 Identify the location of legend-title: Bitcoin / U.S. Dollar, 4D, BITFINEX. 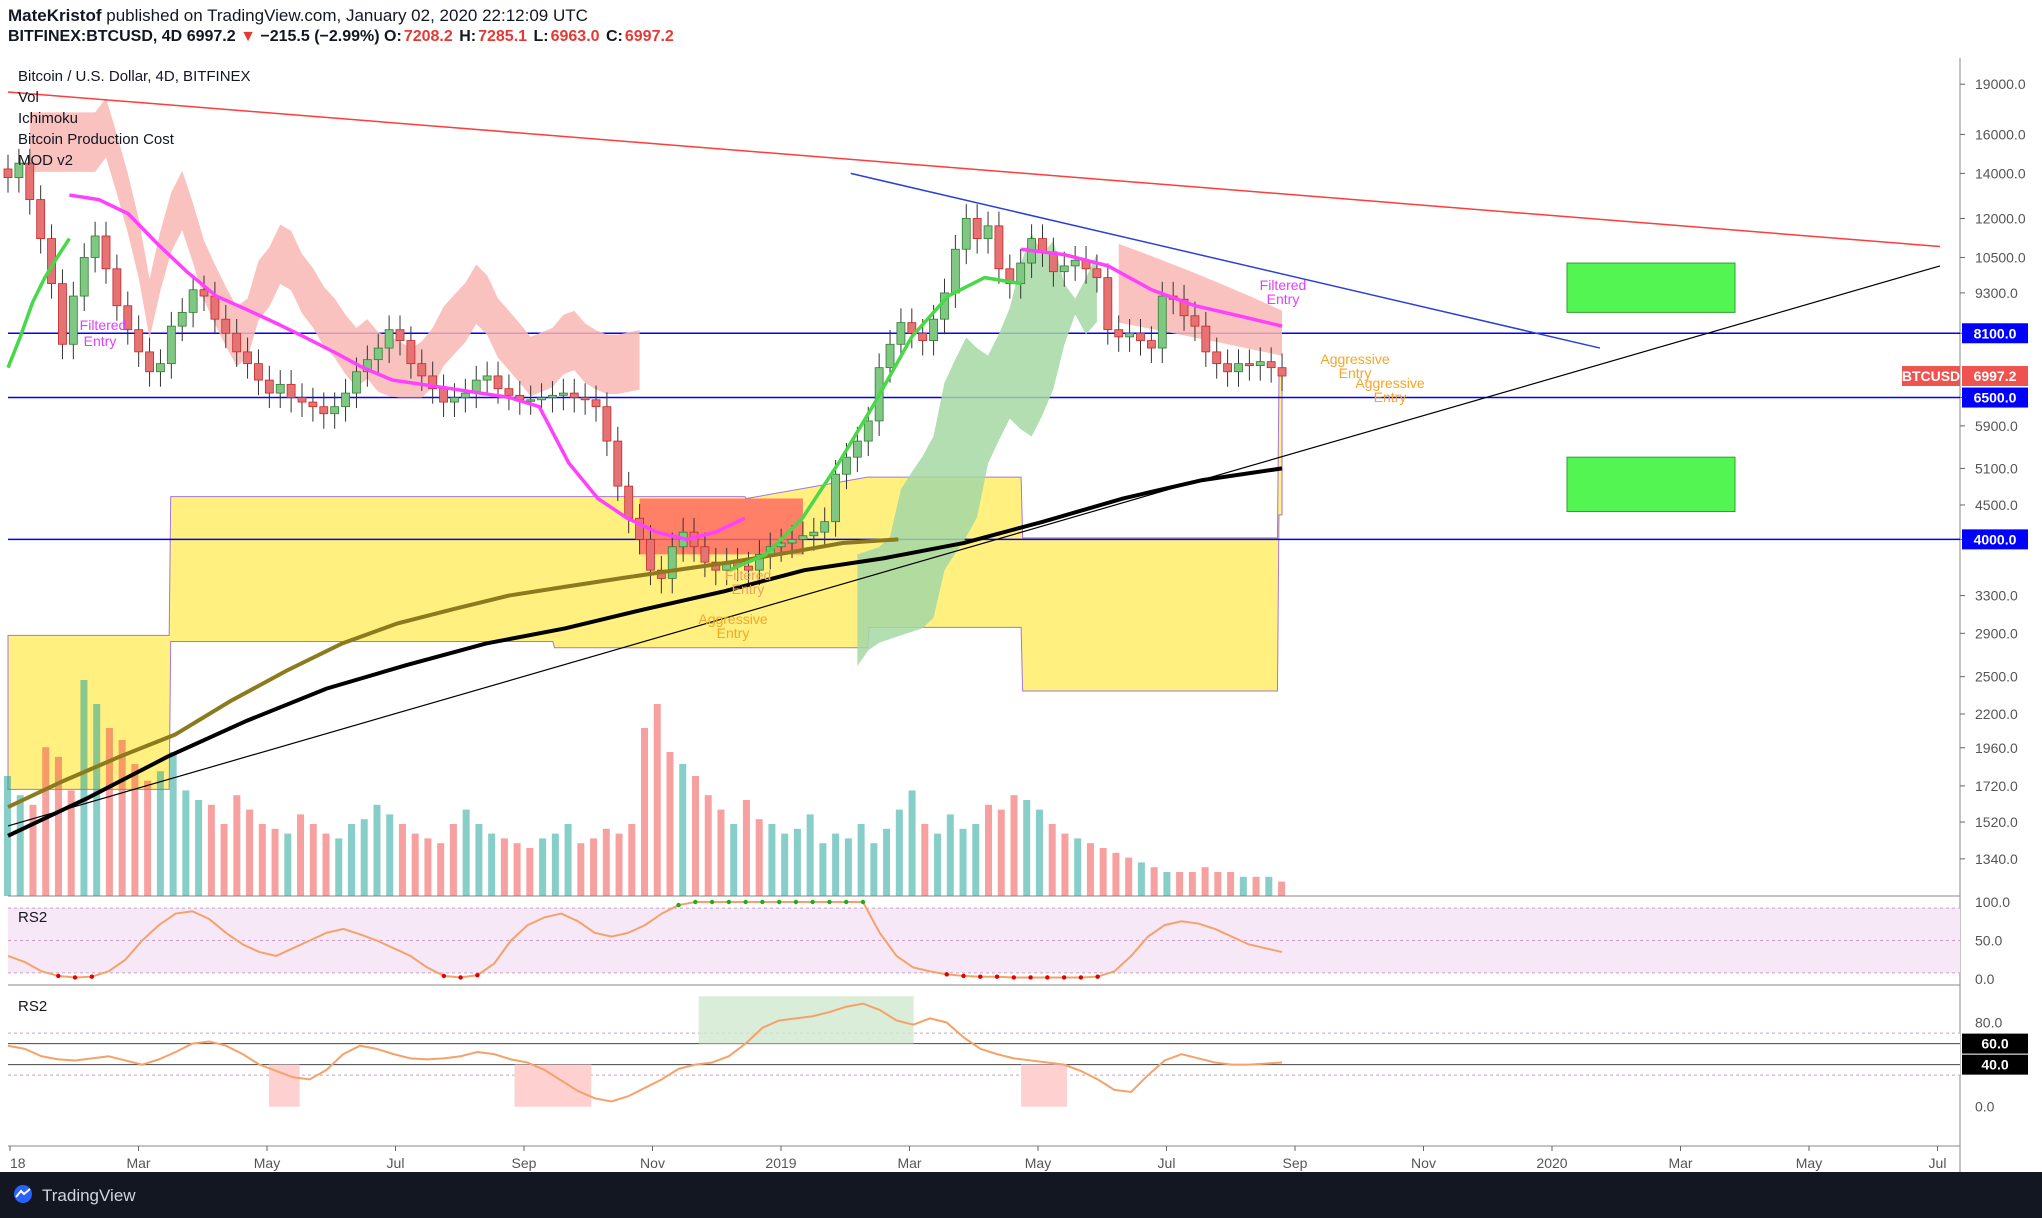
(134, 76).